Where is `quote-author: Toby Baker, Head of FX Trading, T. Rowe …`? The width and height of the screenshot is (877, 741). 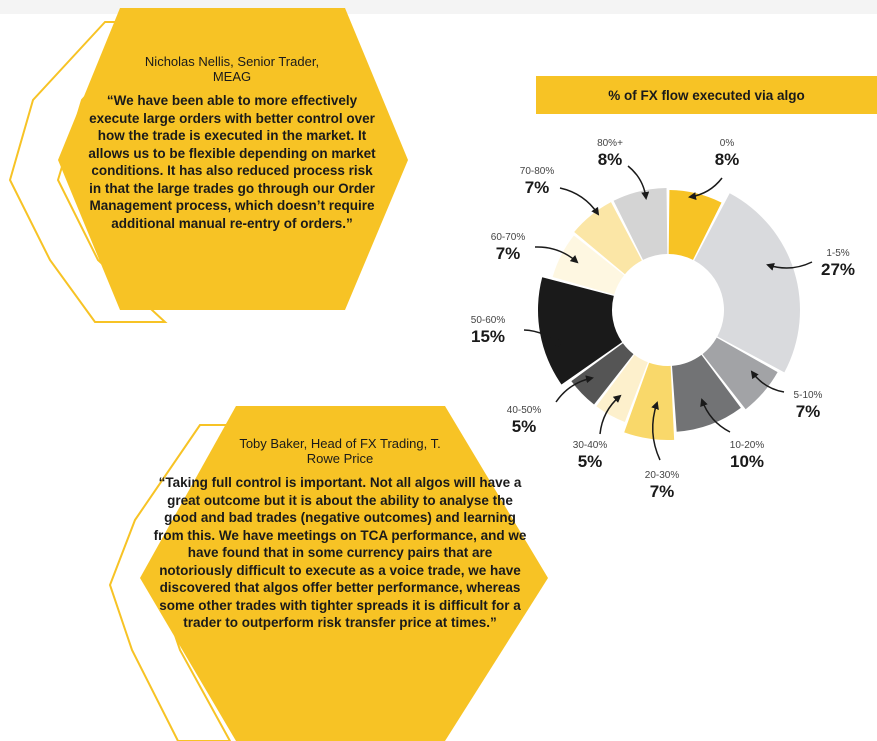
quote-author: Toby Baker, Head of FX Trading, T. Rowe … is located at coordinates (340, 451).